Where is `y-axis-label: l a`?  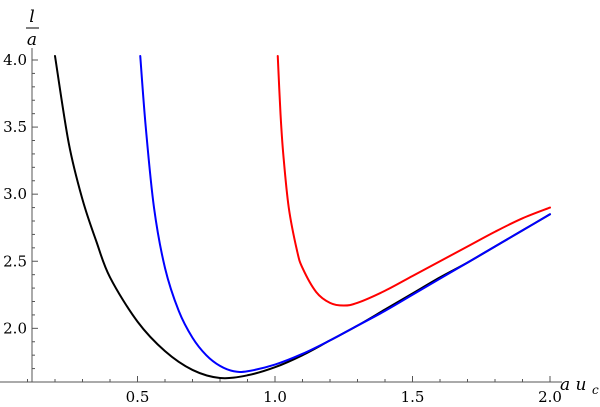 y-axis-label: l a is located at coordinates (32, 28).